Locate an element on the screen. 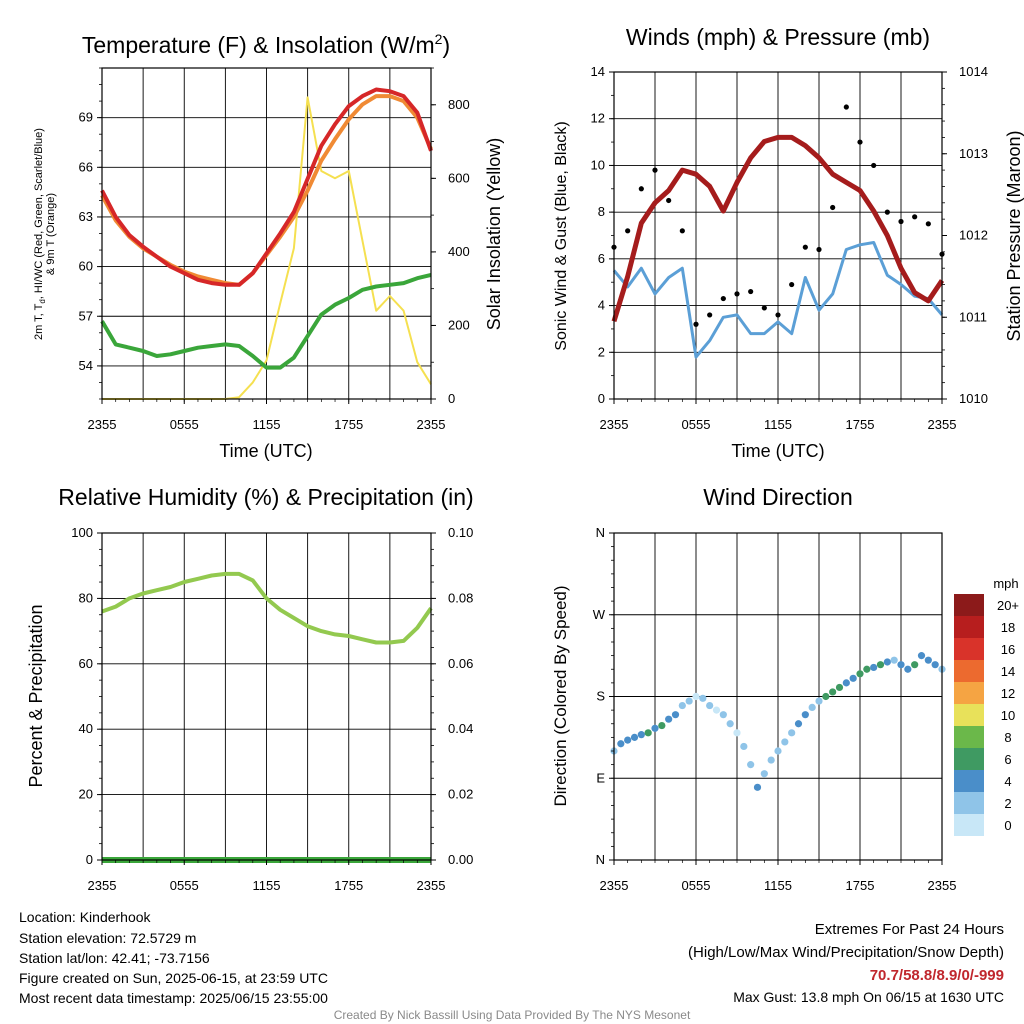 Image resolution: width=1024 pixels, height=1024 pixels. y-tick-label: 60 is located at coordinates (86, 663).